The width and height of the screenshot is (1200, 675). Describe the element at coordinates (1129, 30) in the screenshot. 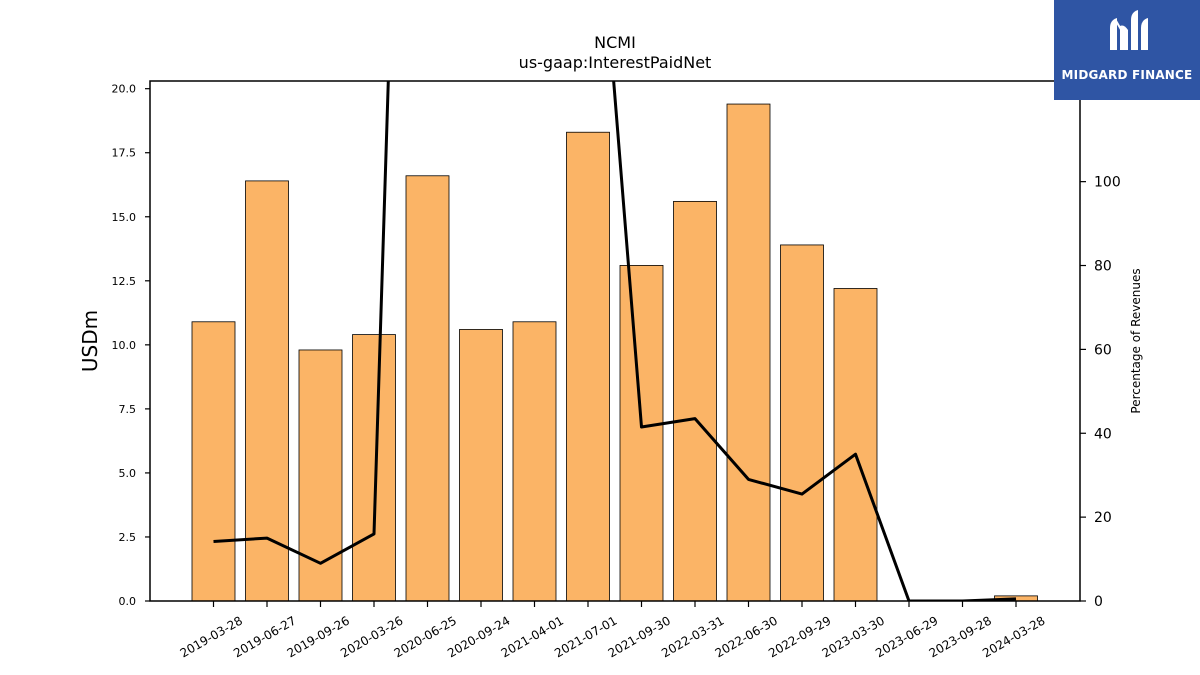

I see `midgard-m-logo-icon` at that location.